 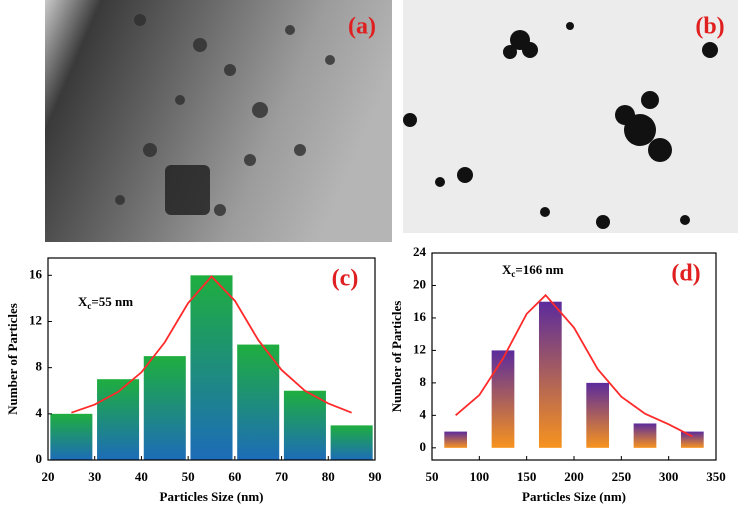 I want to click on x-tick-label: 30, so click(x=94, y=476).